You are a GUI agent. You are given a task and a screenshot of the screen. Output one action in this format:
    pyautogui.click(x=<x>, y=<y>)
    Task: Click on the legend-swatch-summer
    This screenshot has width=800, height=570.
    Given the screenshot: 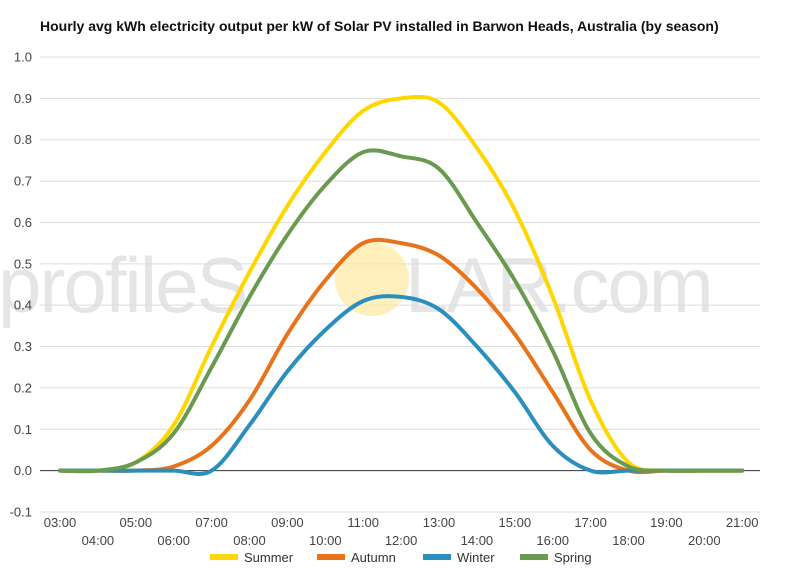 What is the action you would take?
    pyautogui.click(x=224, y=557)
    